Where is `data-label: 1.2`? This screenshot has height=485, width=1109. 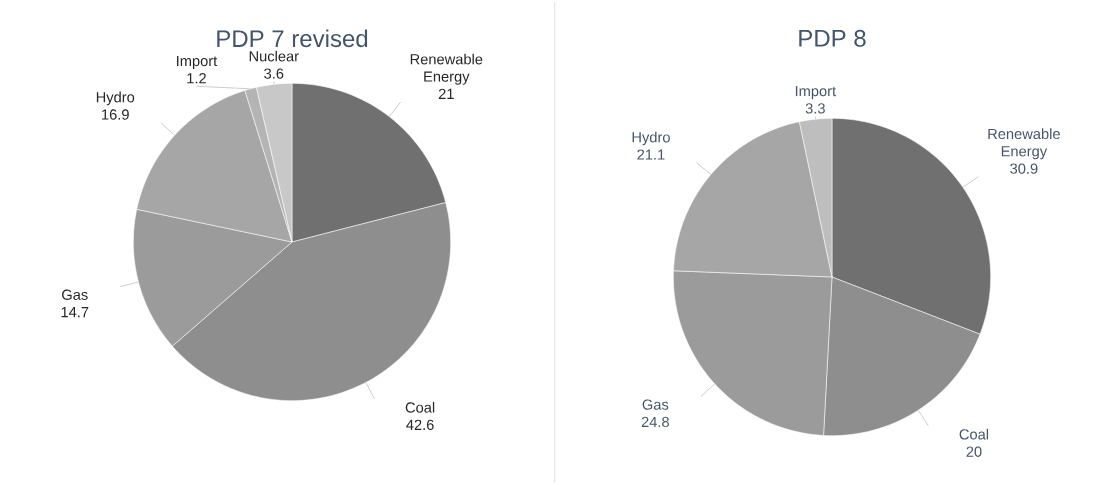
data-label: 1.2 is located at coordinates (196, 78).